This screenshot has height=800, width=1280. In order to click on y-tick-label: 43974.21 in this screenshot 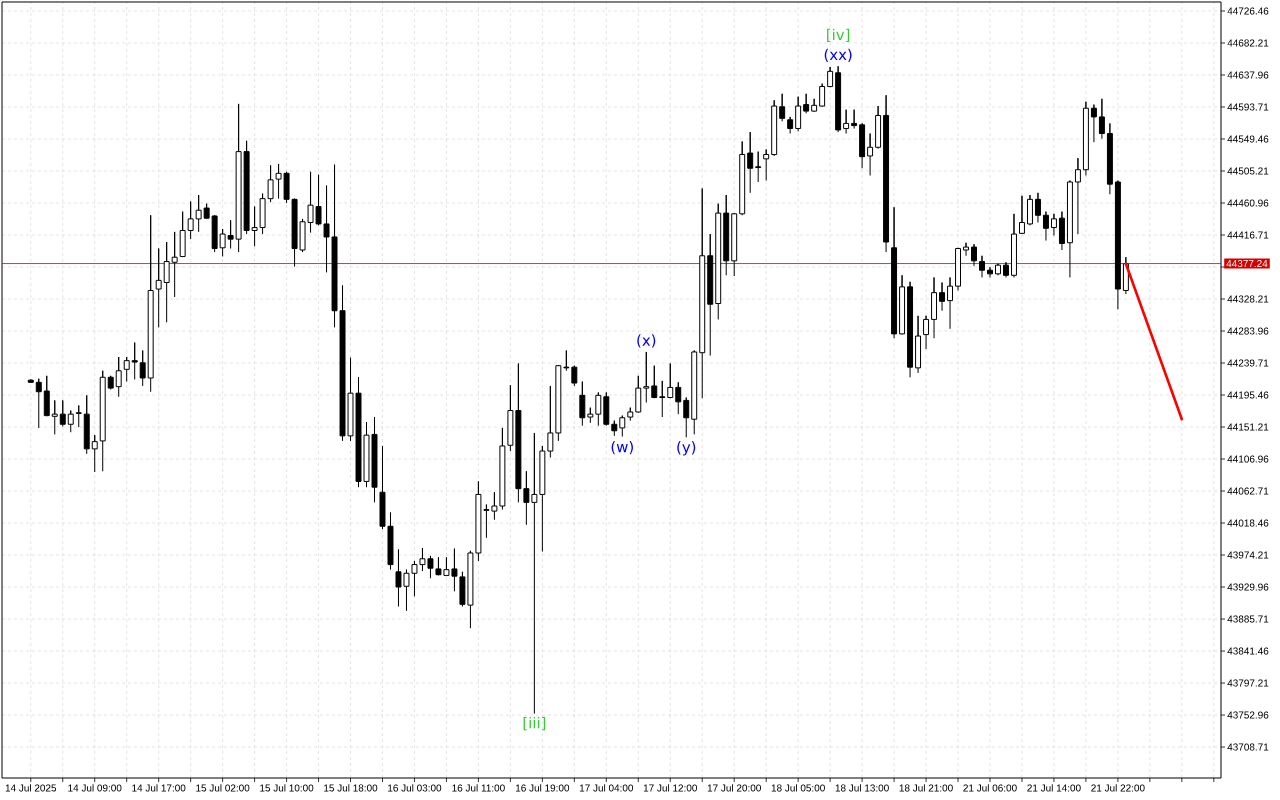, I will do `click(1248, 555)`.